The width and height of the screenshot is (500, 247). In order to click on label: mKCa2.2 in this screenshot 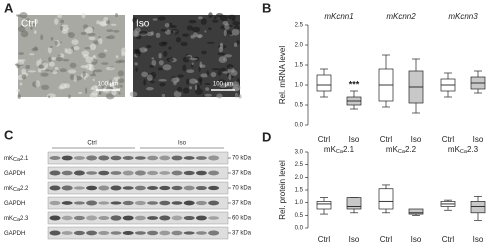, I will do `click(401, 150)`.